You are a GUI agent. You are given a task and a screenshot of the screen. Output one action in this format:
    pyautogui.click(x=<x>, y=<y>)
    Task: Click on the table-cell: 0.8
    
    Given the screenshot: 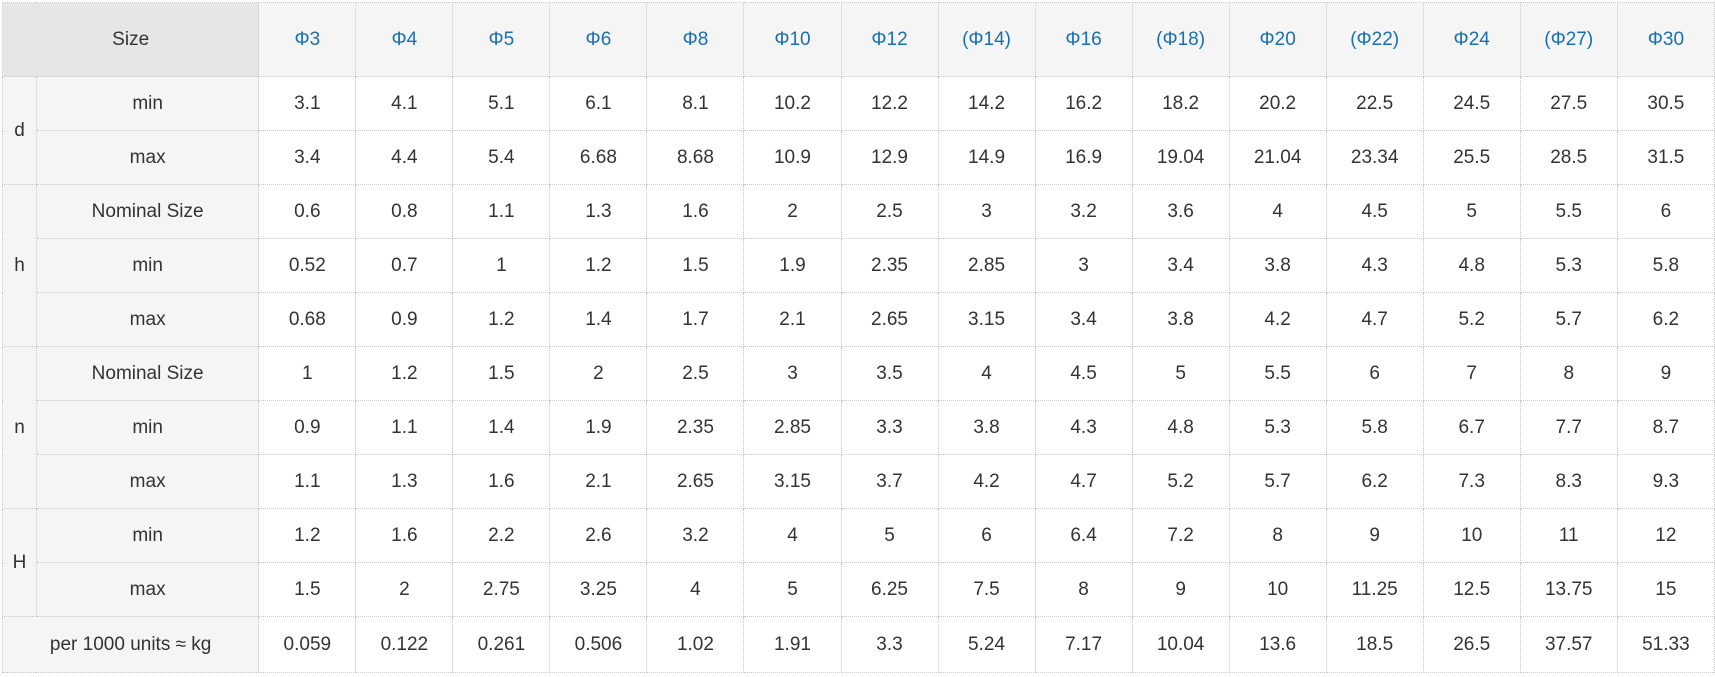 What is the action you would take?
    pyautogui.click(x=404, y=211)
    